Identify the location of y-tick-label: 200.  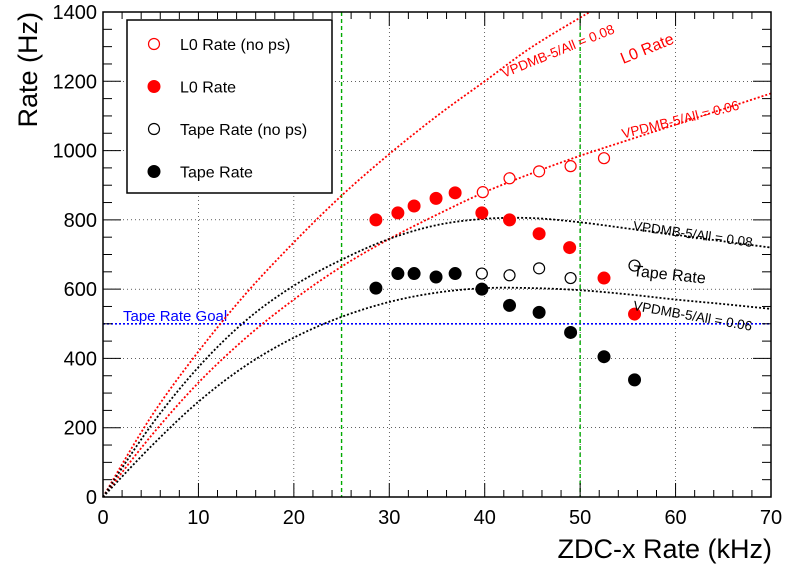
(80, 429).